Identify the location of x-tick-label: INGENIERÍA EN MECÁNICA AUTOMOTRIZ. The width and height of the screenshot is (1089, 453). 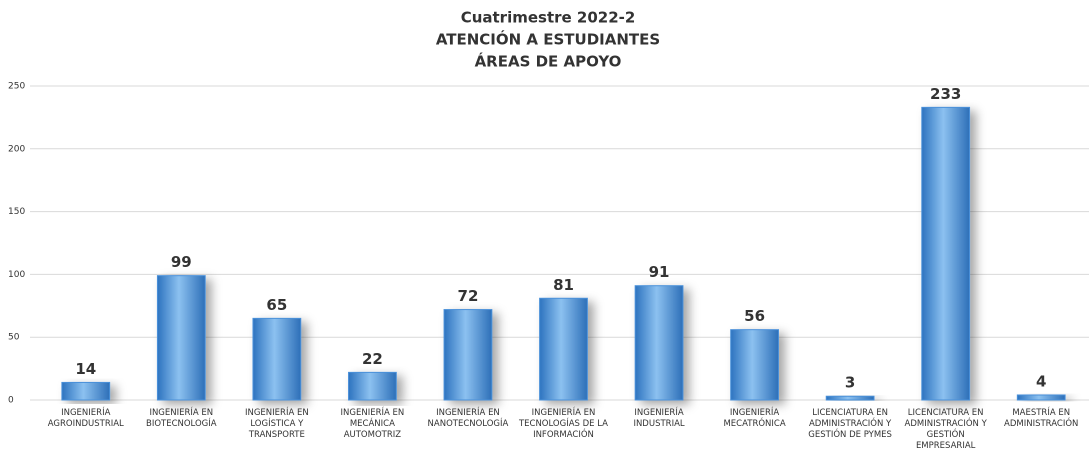
(372, 424).